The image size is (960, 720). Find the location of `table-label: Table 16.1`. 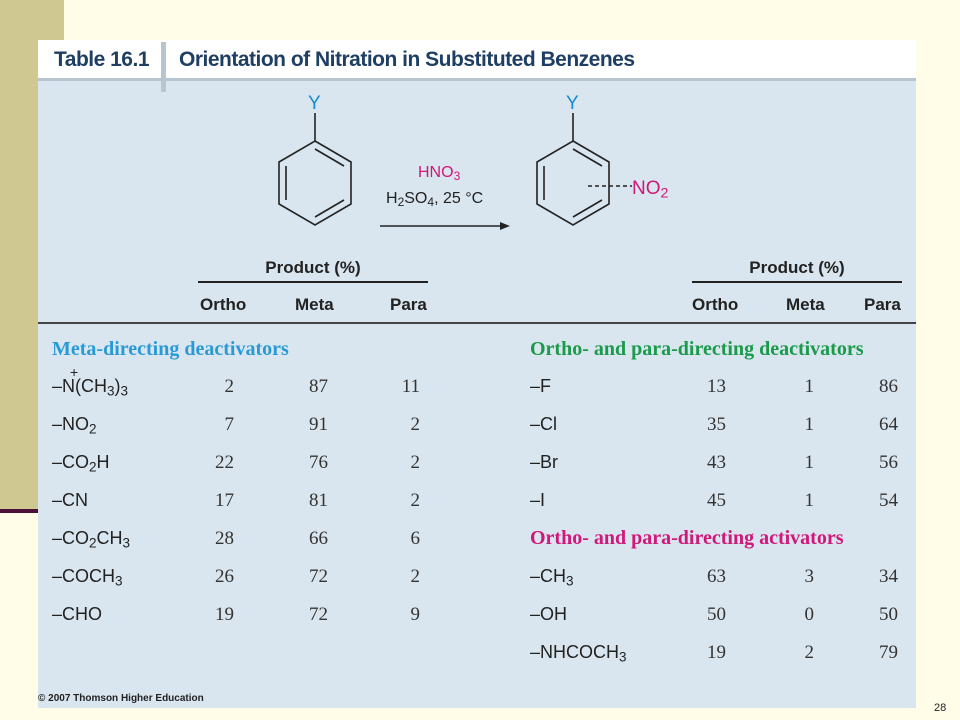

table-label: Table 16.1 is located at coordinates (102, 59).